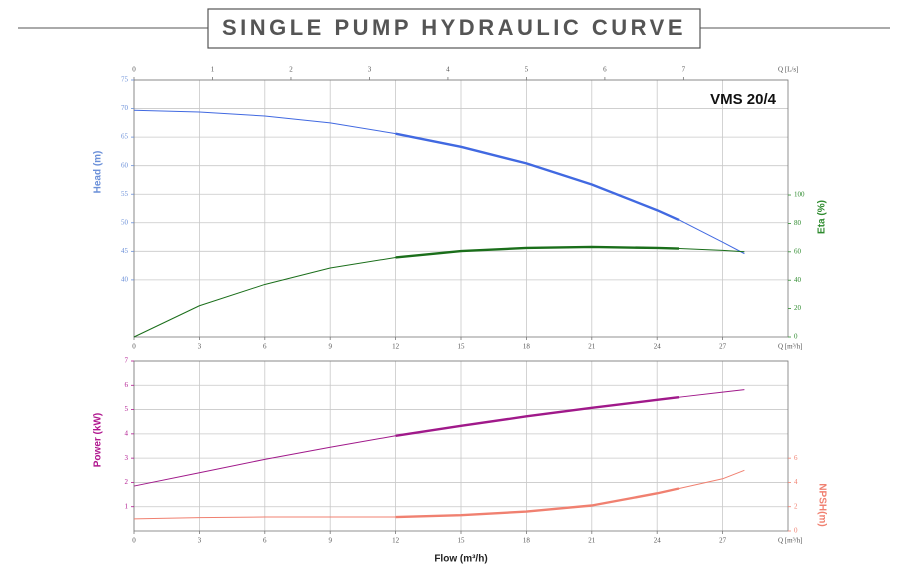 This screenshot has width=908, height=571. Describe the element at coordinates (127, 433) in the screenshot. I see `y-tick-label: 4` at that location.